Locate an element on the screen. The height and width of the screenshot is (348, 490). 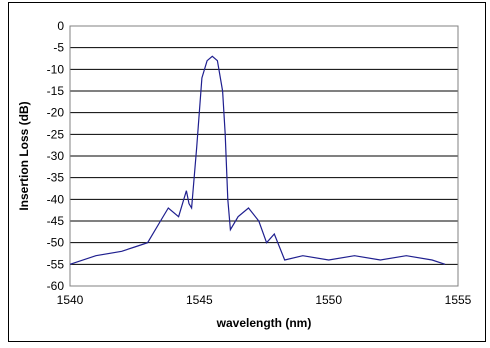
x-tick-label: 1550 is located at coordinates (328, 300).